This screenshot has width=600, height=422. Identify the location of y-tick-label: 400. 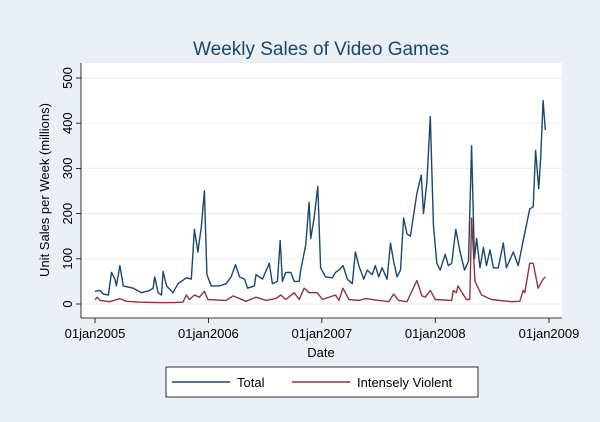
(67, 123).